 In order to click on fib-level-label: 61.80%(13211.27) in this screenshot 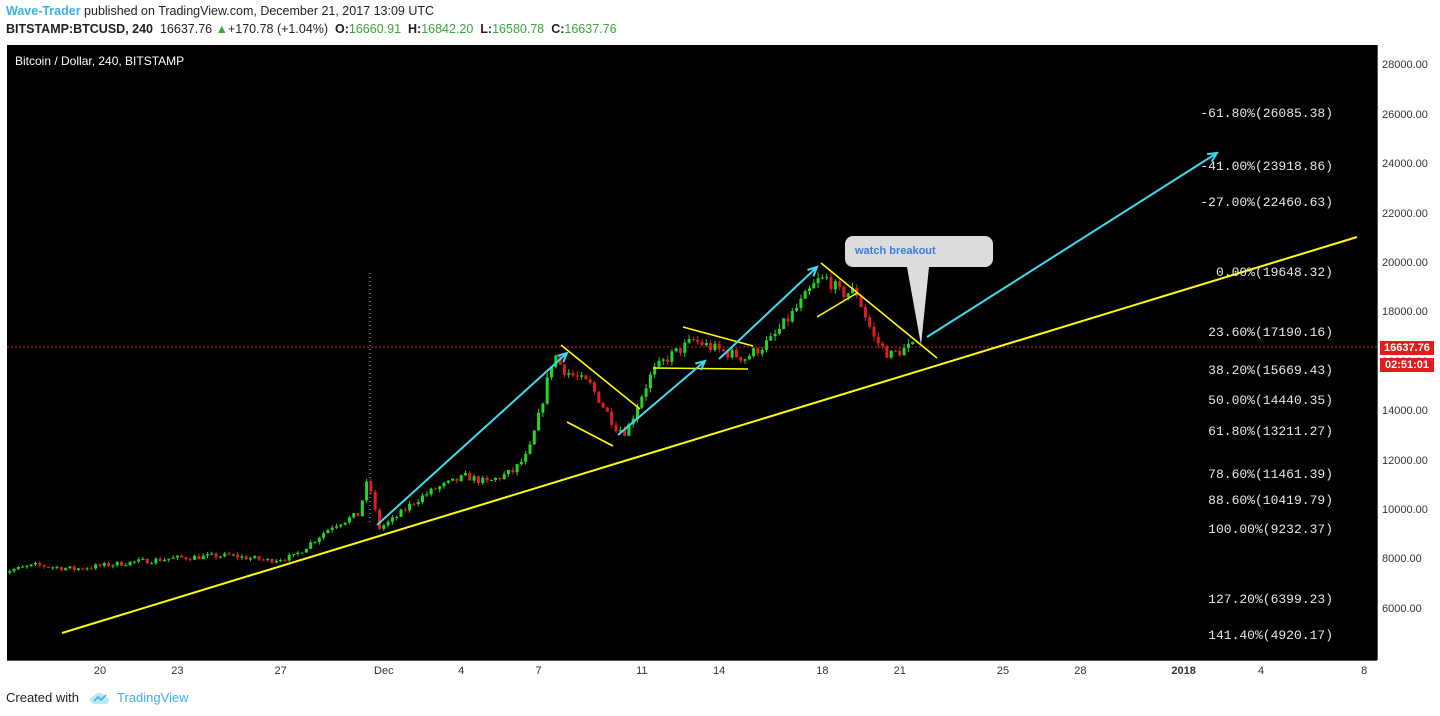, I will do `click(1270, 431)`.